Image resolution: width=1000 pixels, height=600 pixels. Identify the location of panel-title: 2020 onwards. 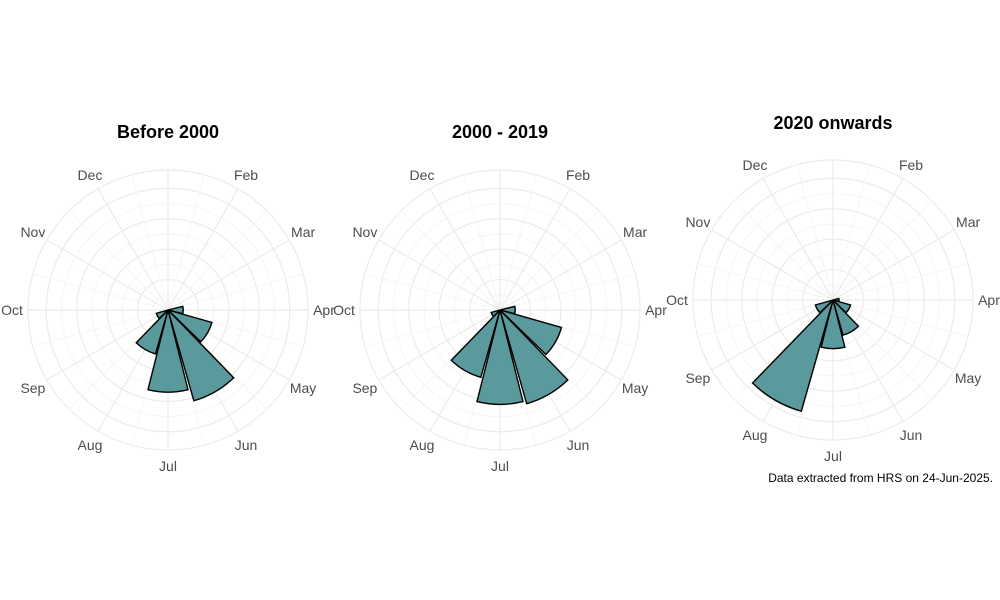
(832, 123).